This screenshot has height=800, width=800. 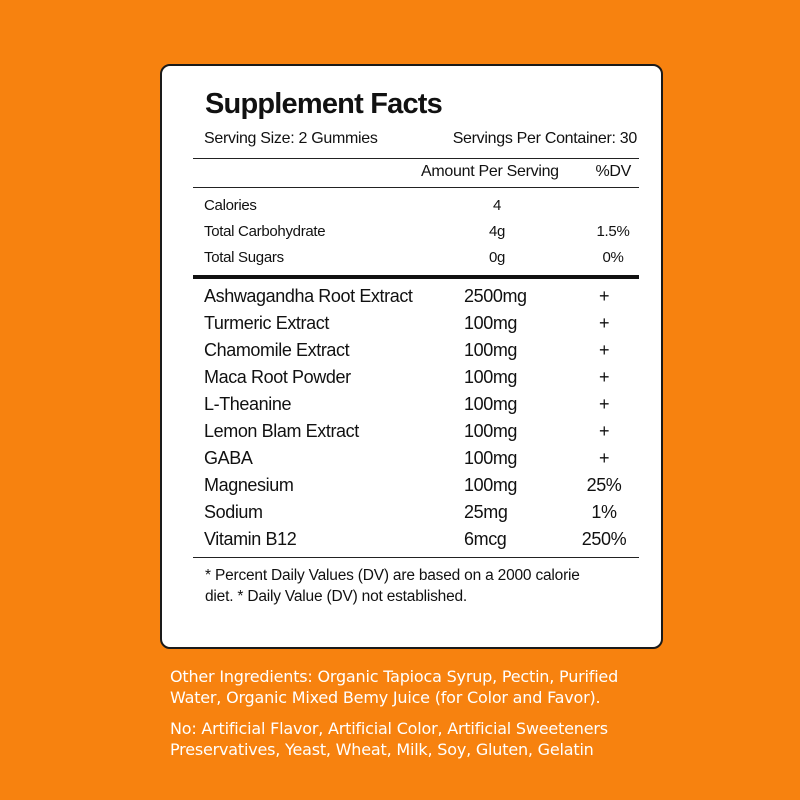 What do you see at coordinates (249, 485) in the screenshot?
I see `ingredient-name: Magnesium` at bounding box center [249, 485].